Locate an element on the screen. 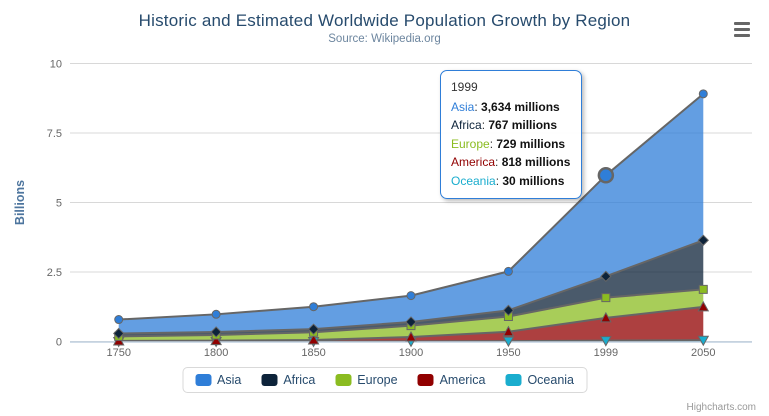 The width and height of the screenshot is (769, 416). tooltip-row-asia: Asia: 3,634 millions is located at coordinates (505, 106).